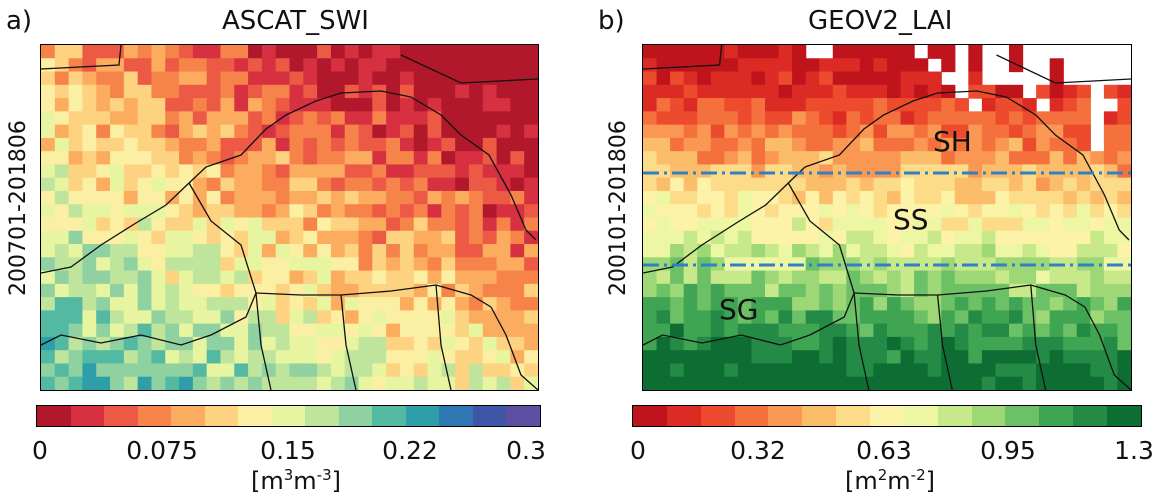  I want to click on colorbar-tick: 0.63, so click(884, 450).